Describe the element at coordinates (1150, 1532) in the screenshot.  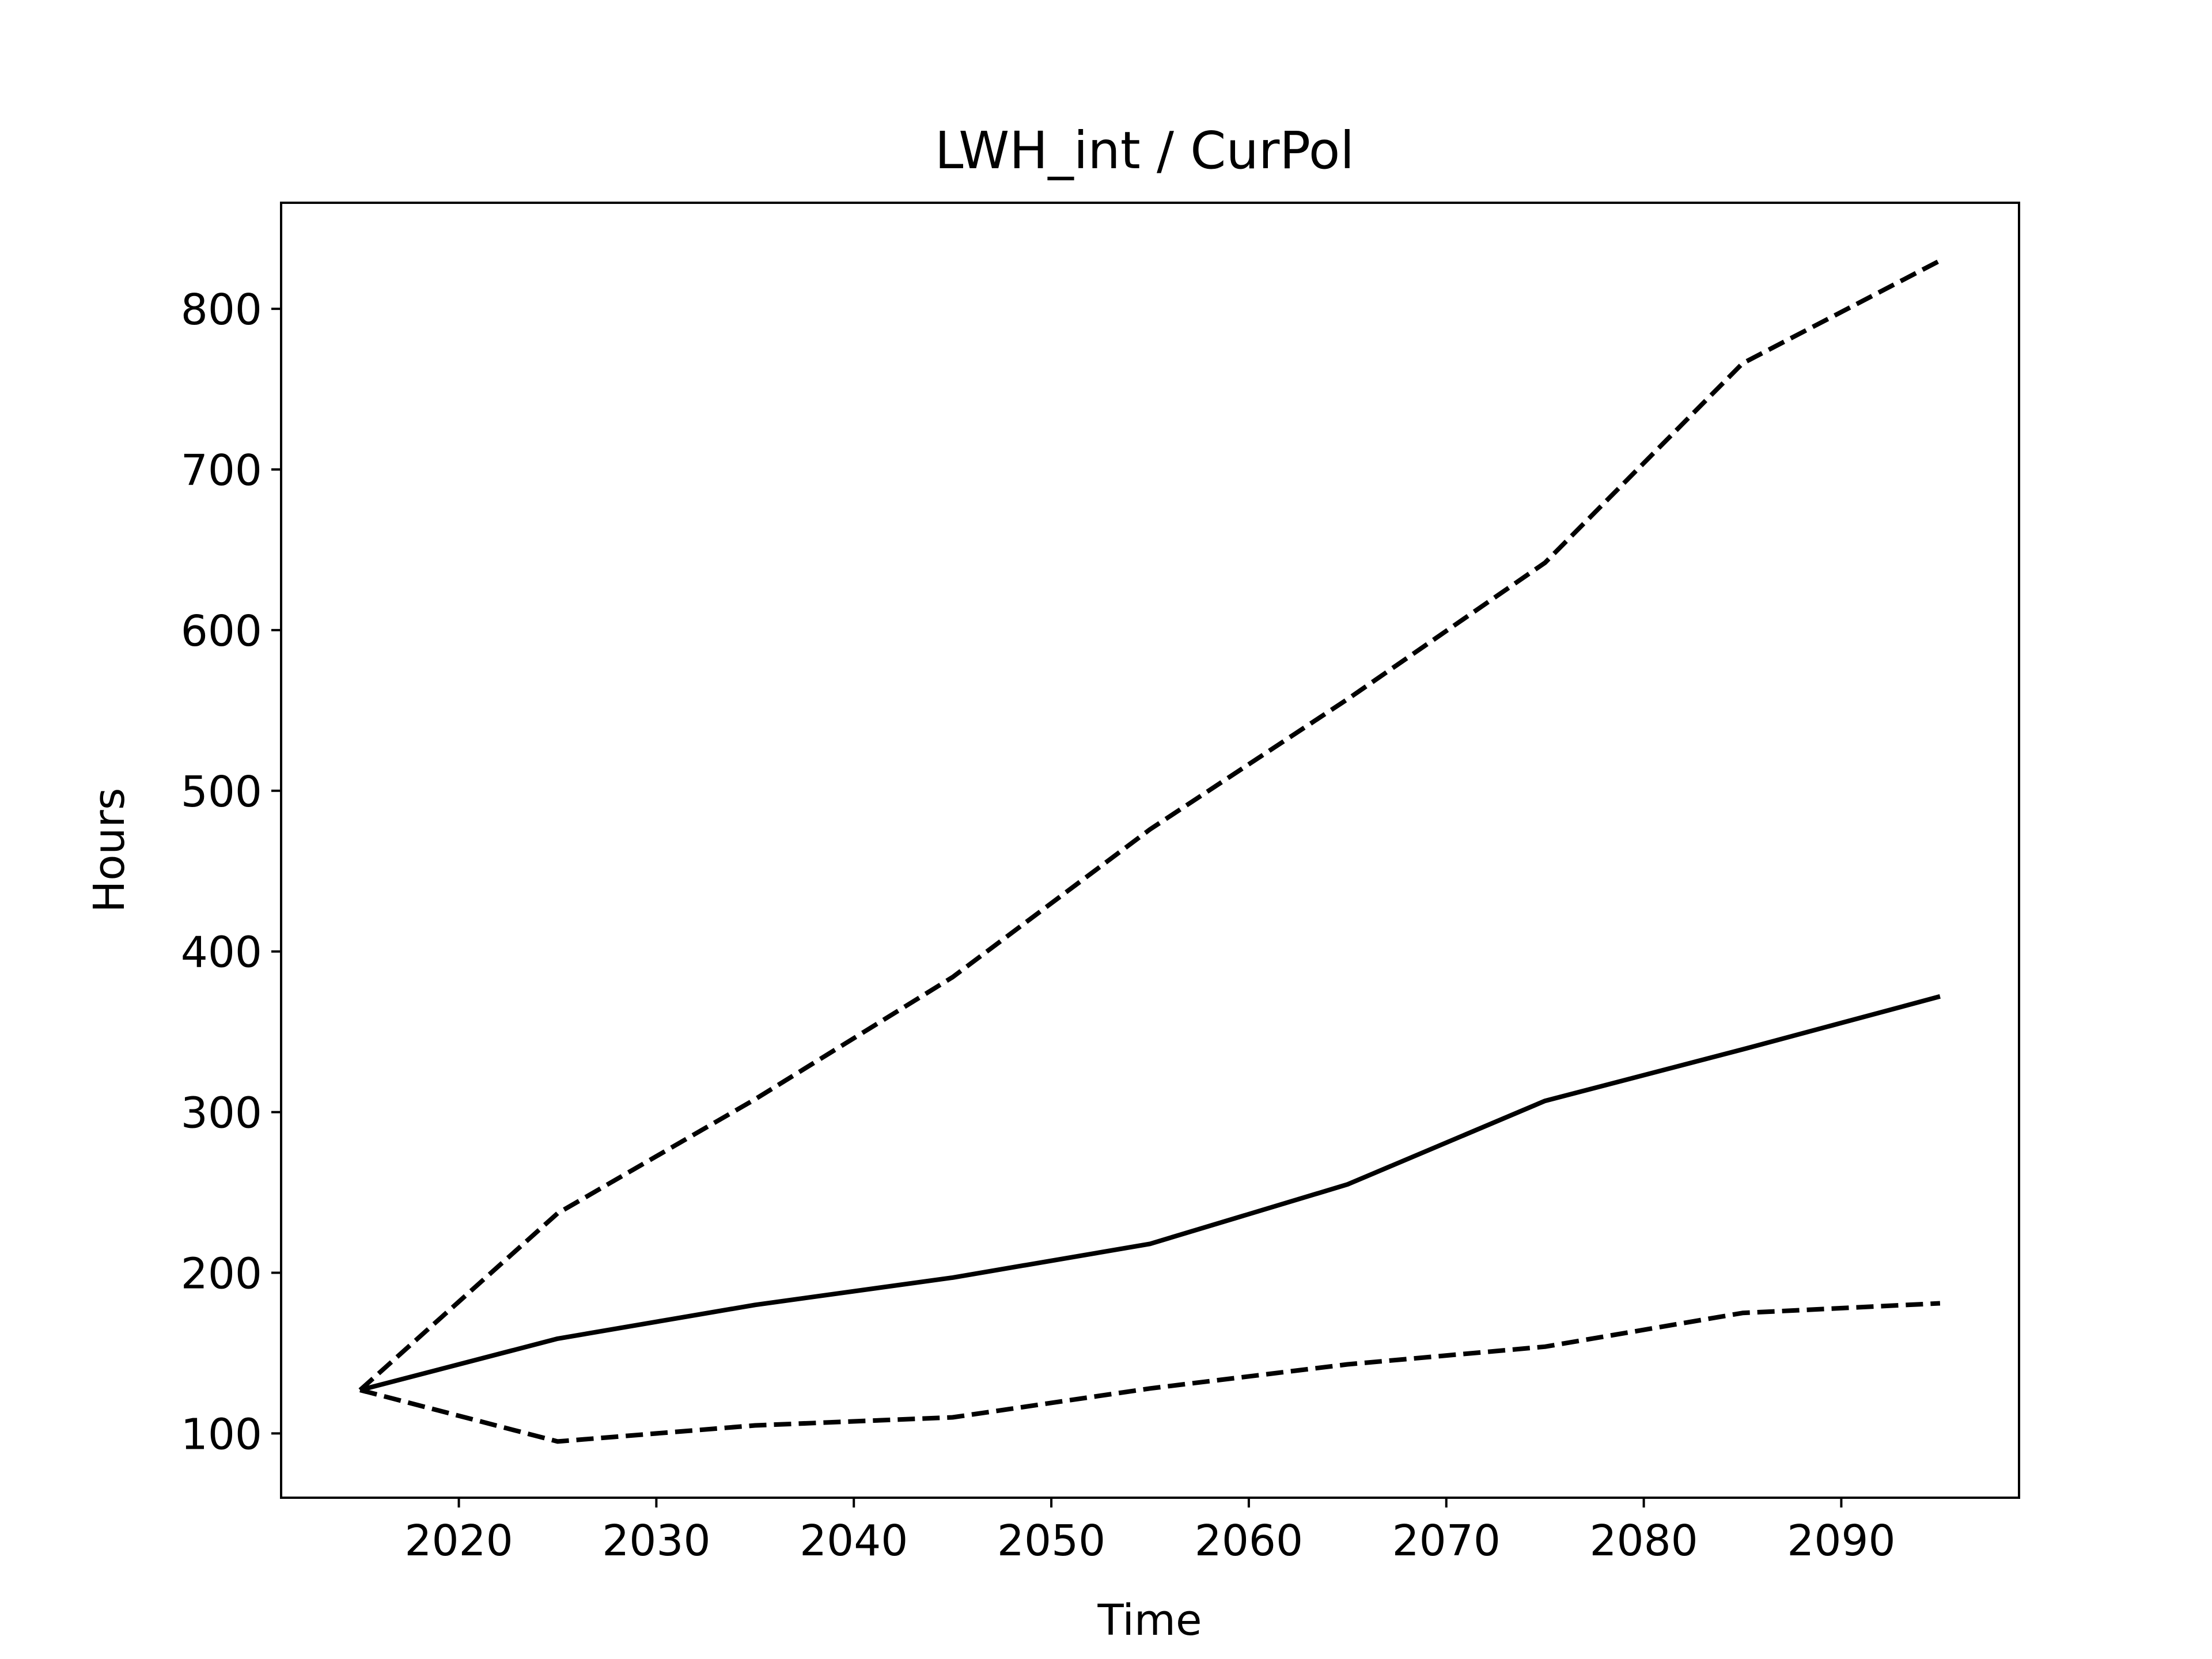
I see `x-axis: 2020 2030 2040 2050 2060 2070 2080 2090` at that location.